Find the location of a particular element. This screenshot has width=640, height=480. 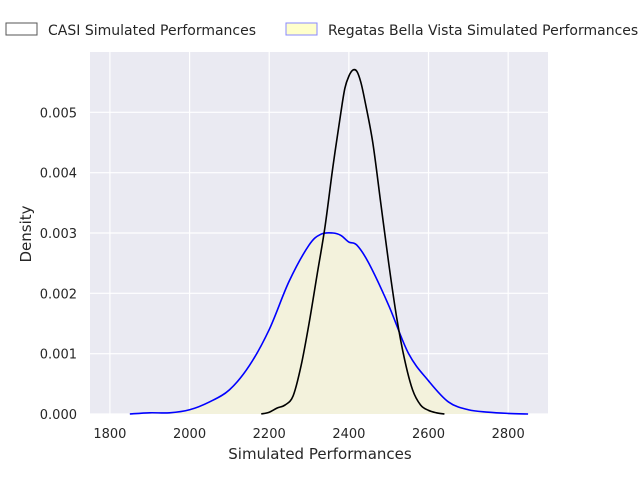

x-tick-label: 2200 is located at coordinates (269, 434).